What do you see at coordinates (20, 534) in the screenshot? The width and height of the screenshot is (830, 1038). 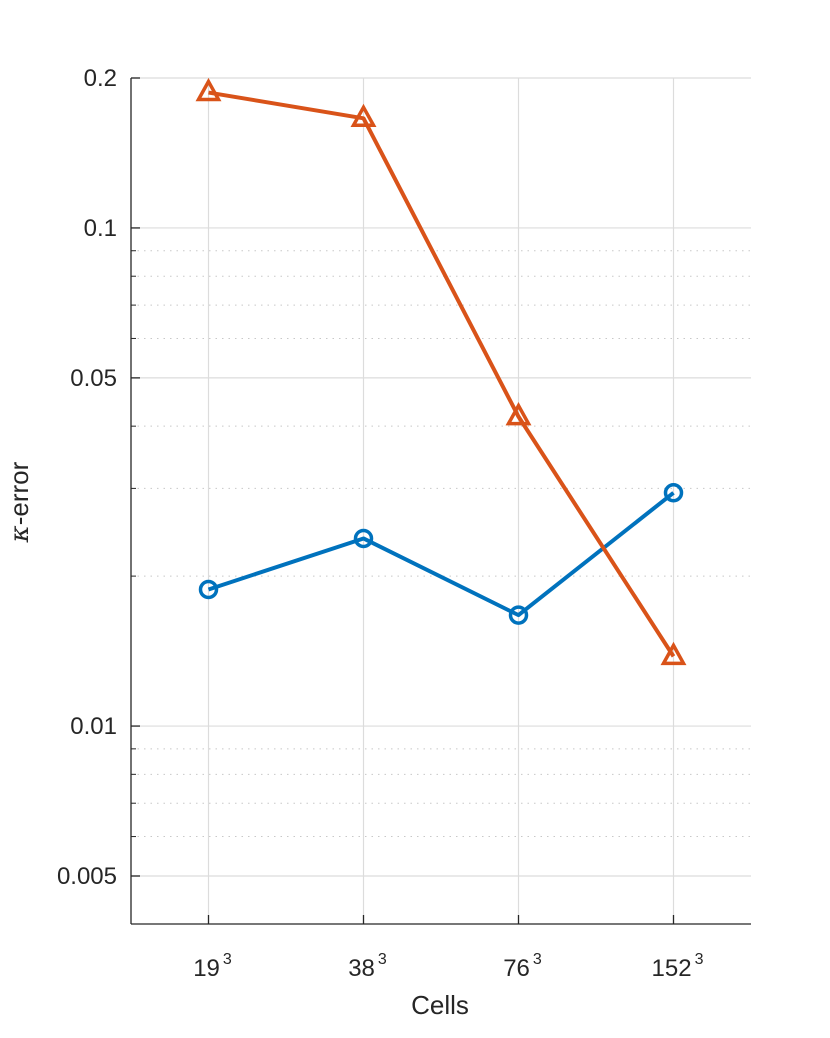 I see `y-axis-label-symbol: κ` at bounding box center [20, 534].